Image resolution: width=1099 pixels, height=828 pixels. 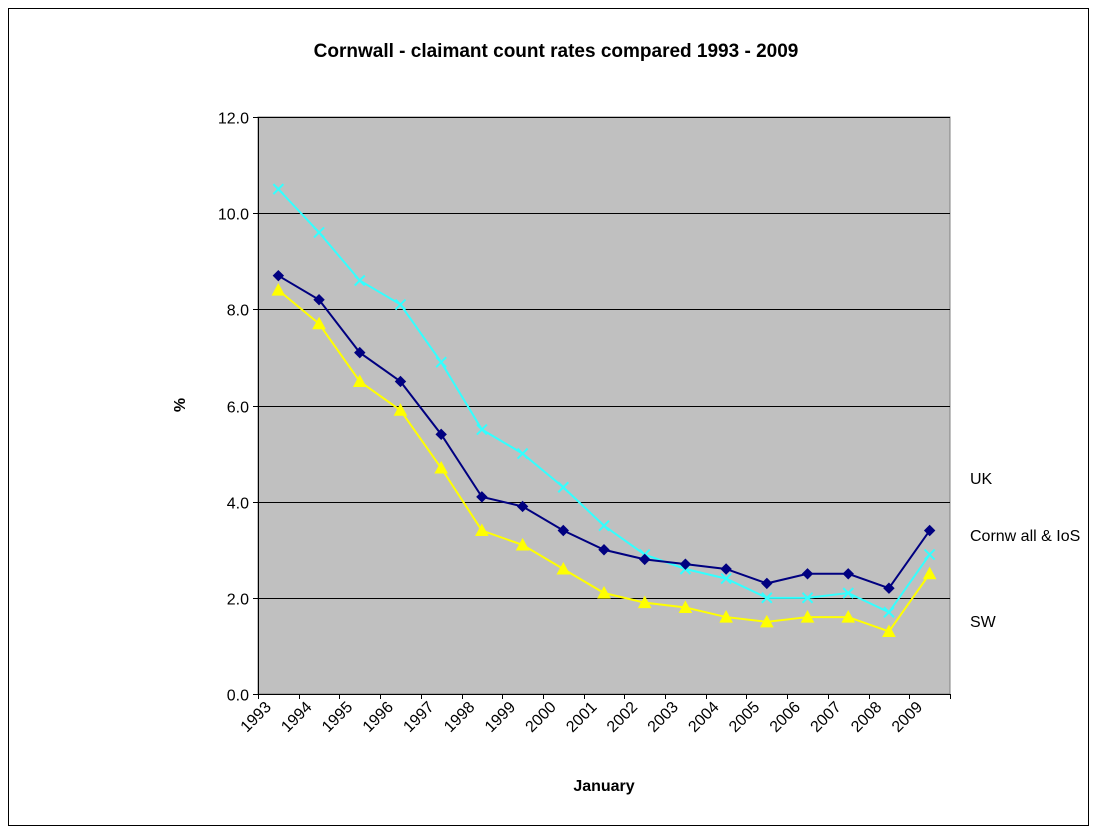 What do you see at coordinates (663, 717) in the screenshot?
I see `x-tick-label: 2003` at bounding box center [663, 717].